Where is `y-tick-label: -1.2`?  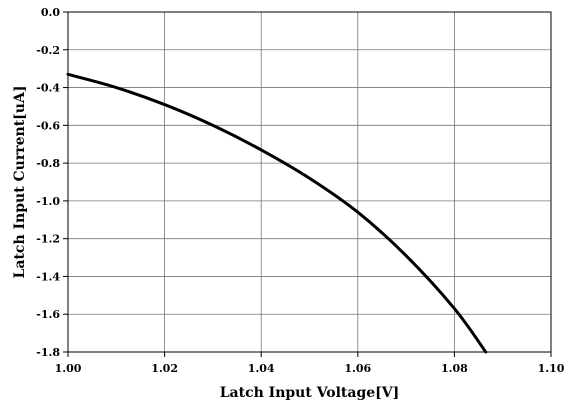
y-tick-label: -1.2 is located at coordinates (48, 239).